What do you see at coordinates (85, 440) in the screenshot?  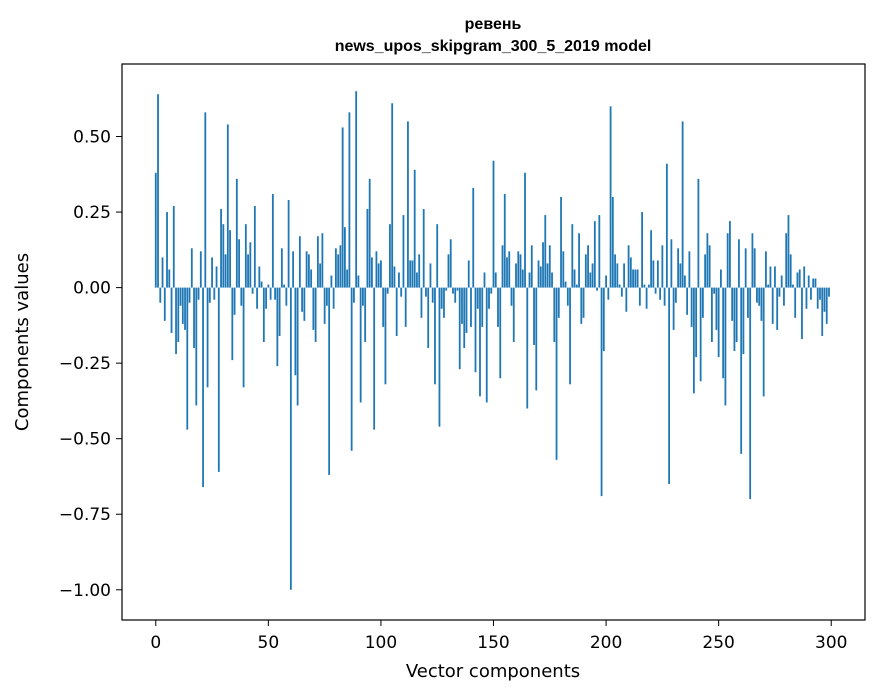 I see `y-tick-label: −0.50` at bounding box center [85, 440].